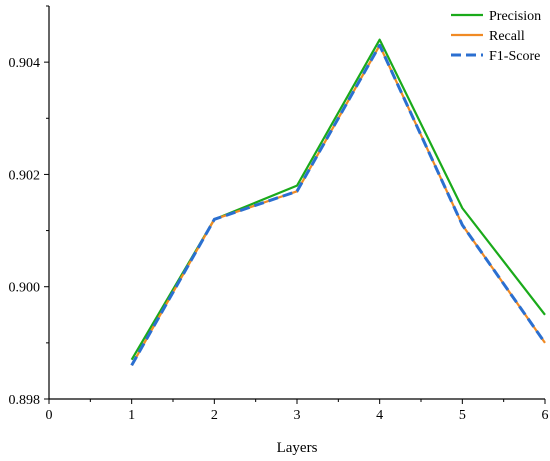 The image size is (550, 461). I want to click on x-tick-label: 3, so click(297, 415).